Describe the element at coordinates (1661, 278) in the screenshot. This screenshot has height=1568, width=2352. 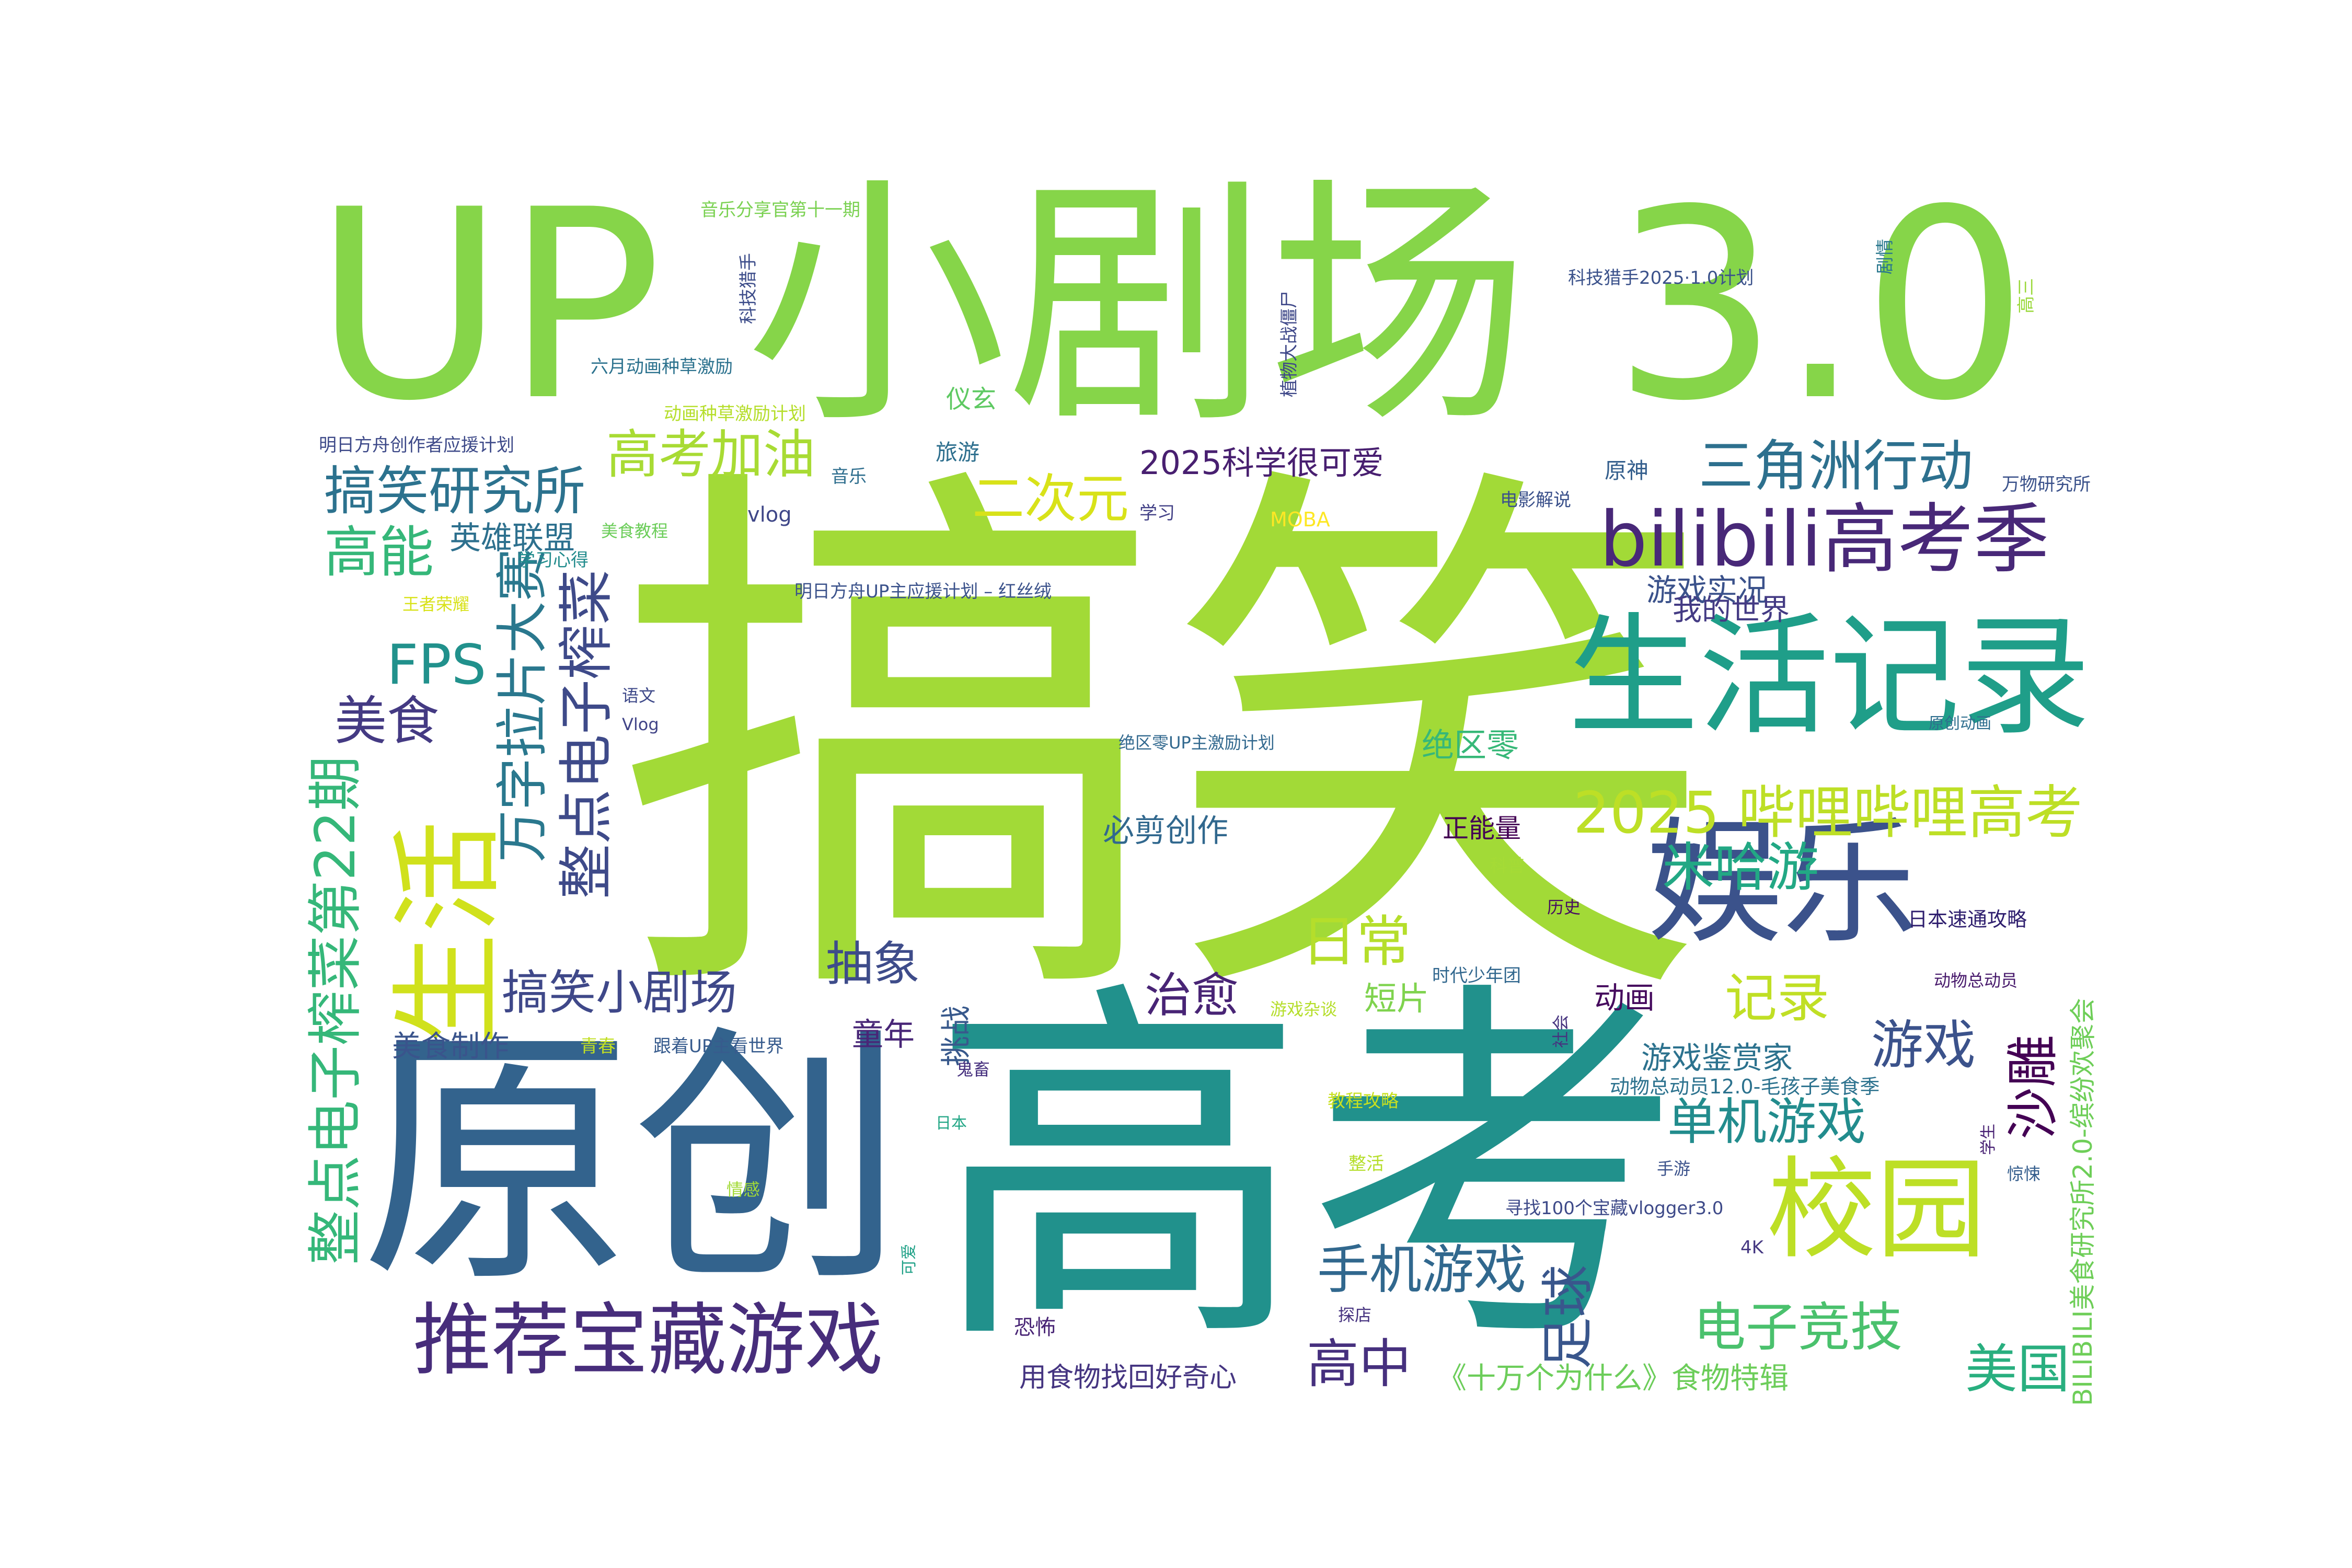
I see `word-tech-hunter-2025: 科技猎手2025·1.0计划` at that location.